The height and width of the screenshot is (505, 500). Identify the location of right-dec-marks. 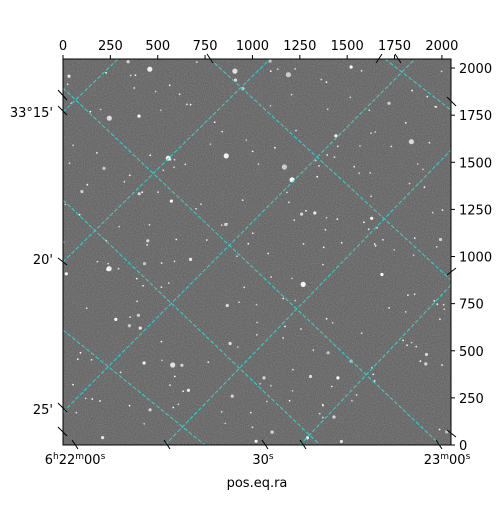
(451, 267).